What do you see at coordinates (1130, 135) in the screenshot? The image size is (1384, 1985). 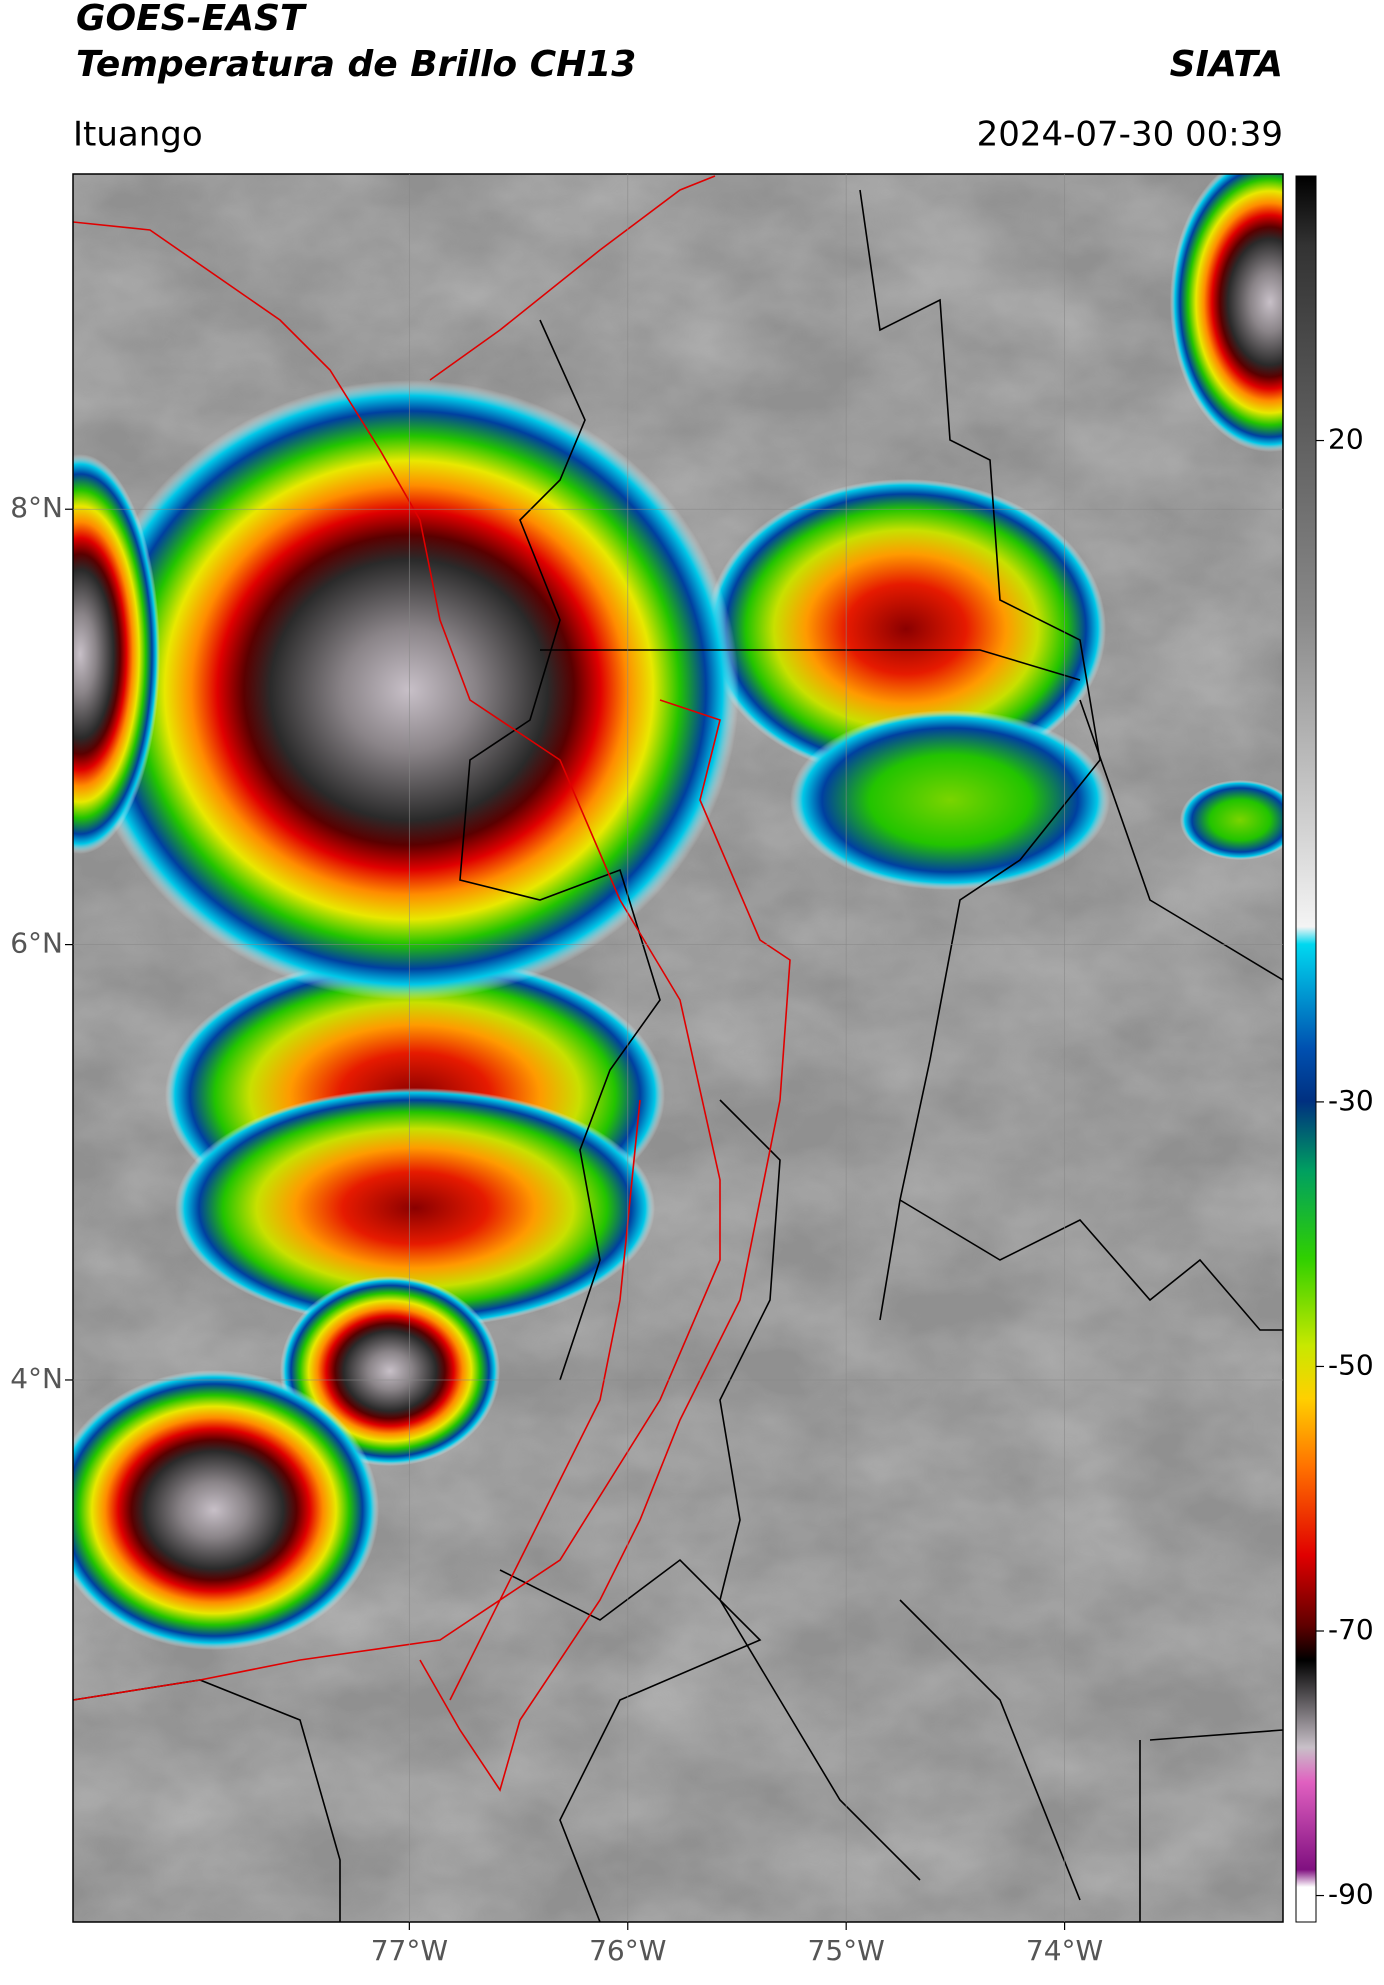 I see `datetime: 2024-07-30 00:39` at bounding box center [1130, 135].